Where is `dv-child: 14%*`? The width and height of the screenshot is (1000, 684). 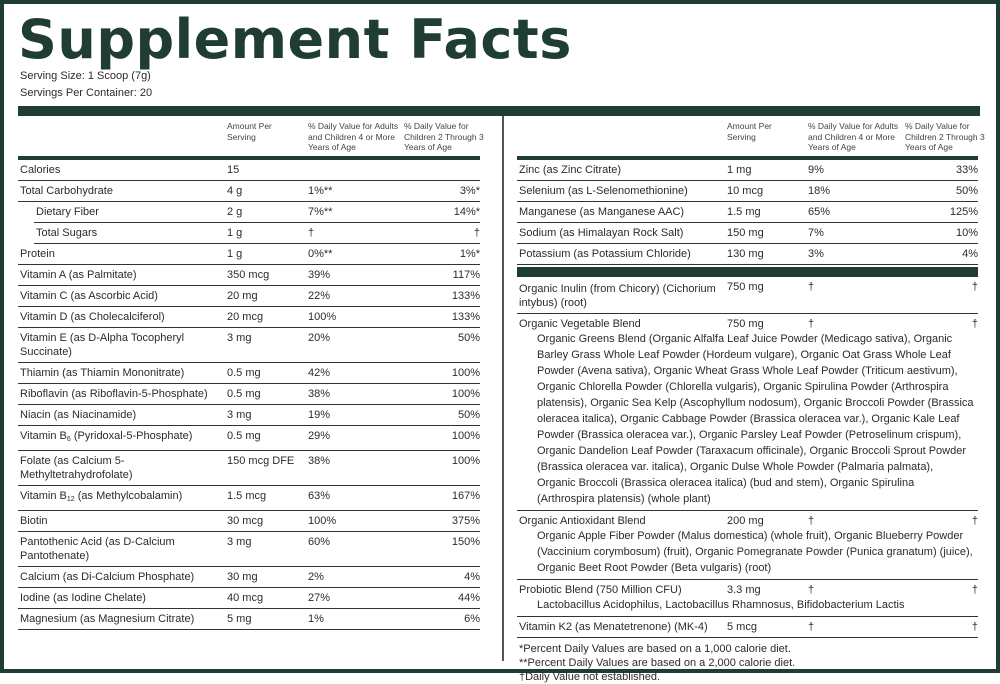
dv-child: 14%* is located at coordinates (466, 212).